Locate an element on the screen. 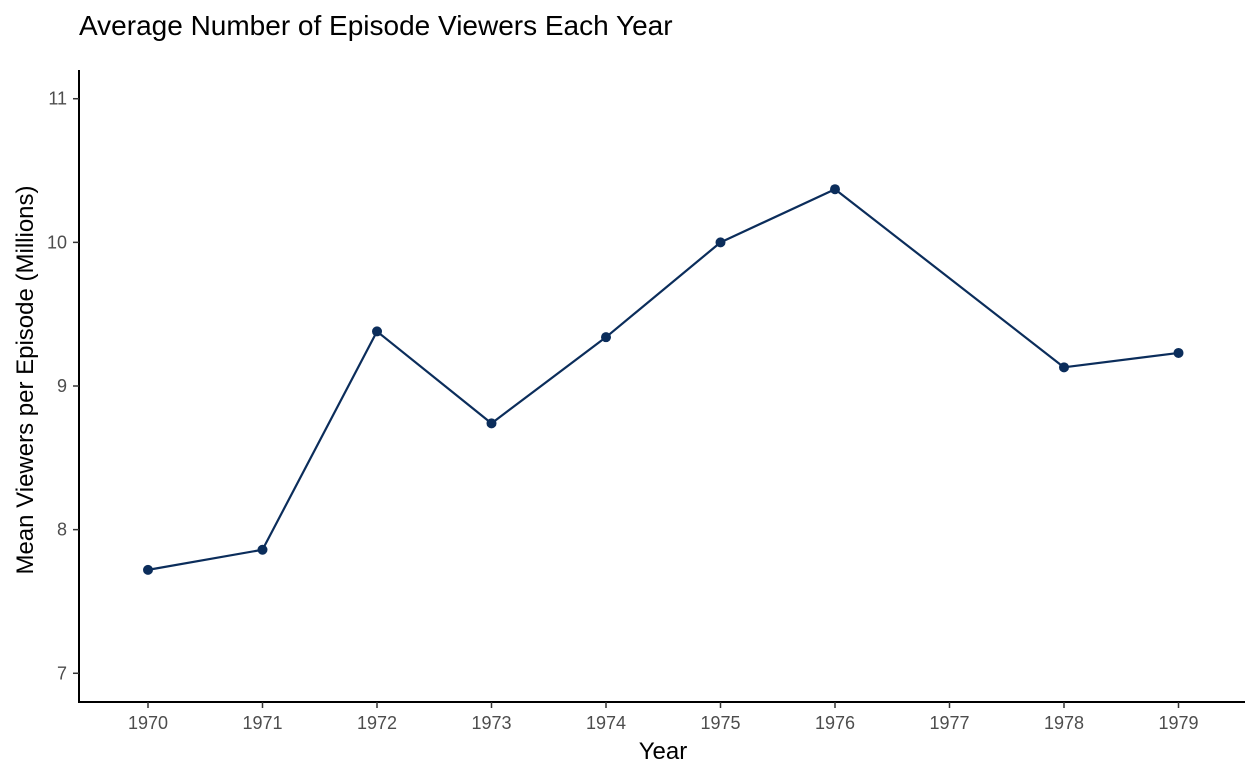 The height and width of the screenshot is (778, 1259). x-tick-label: 1975 is located at coordinates (720, 723).